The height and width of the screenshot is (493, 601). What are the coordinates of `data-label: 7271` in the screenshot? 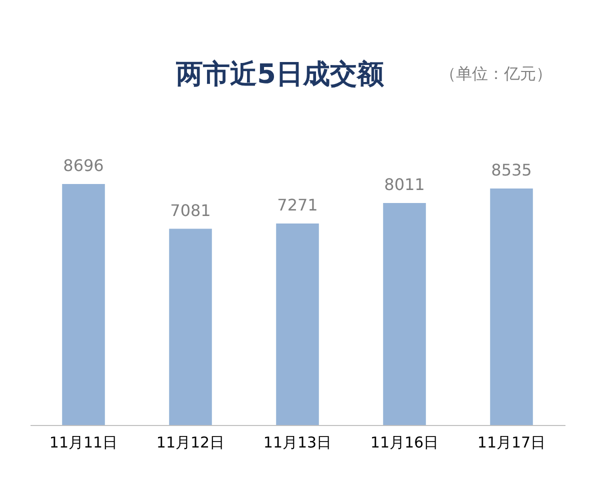 It's located at (297, 204).